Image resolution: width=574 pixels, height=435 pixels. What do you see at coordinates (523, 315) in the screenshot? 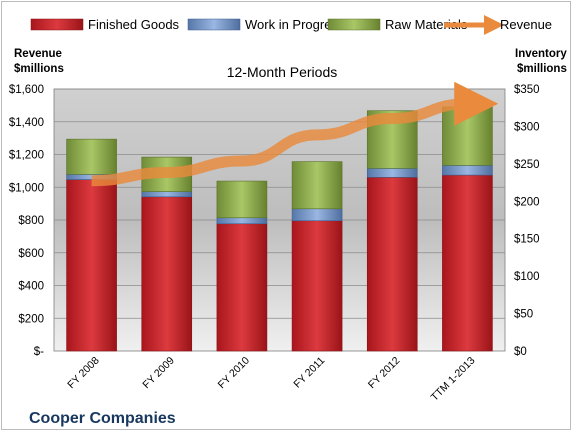
I see `right-axis-tick-label: $50` at bounding box center [523, 315].